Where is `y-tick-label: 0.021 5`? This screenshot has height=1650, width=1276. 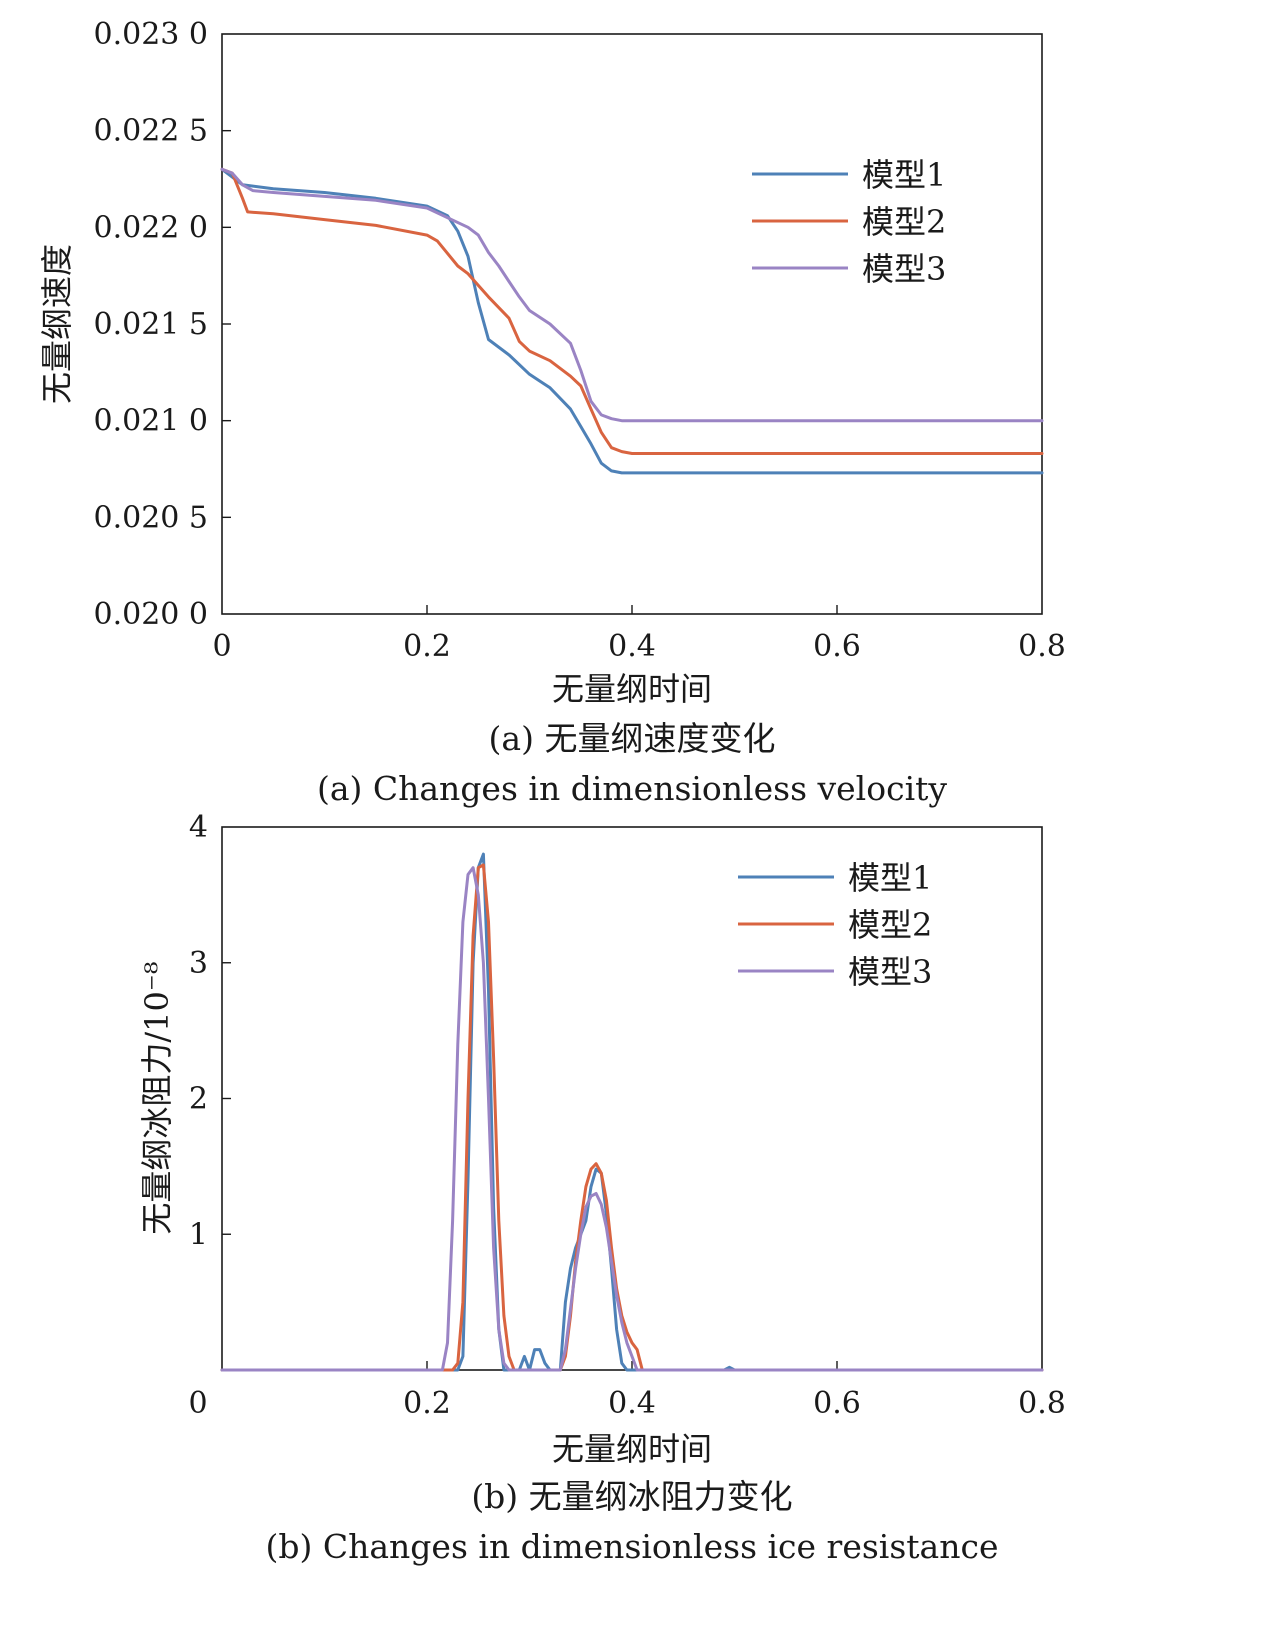
y-tick-label: 0.021 5 is located at coordinates (150, 324).